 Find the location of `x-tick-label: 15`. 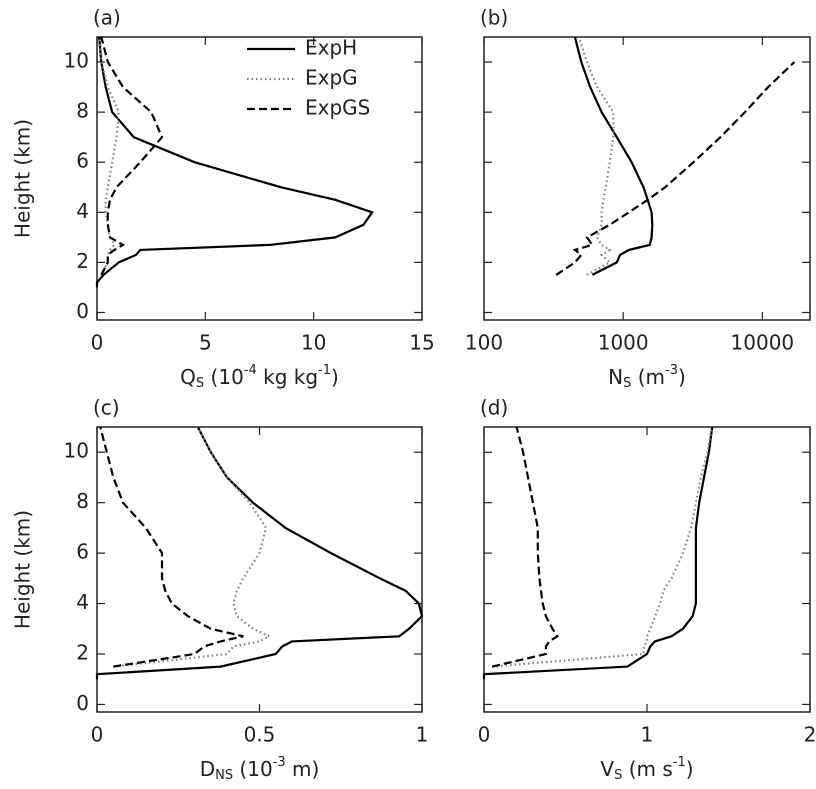

x-tick-label: 15 is located at coordinates (421, 343).